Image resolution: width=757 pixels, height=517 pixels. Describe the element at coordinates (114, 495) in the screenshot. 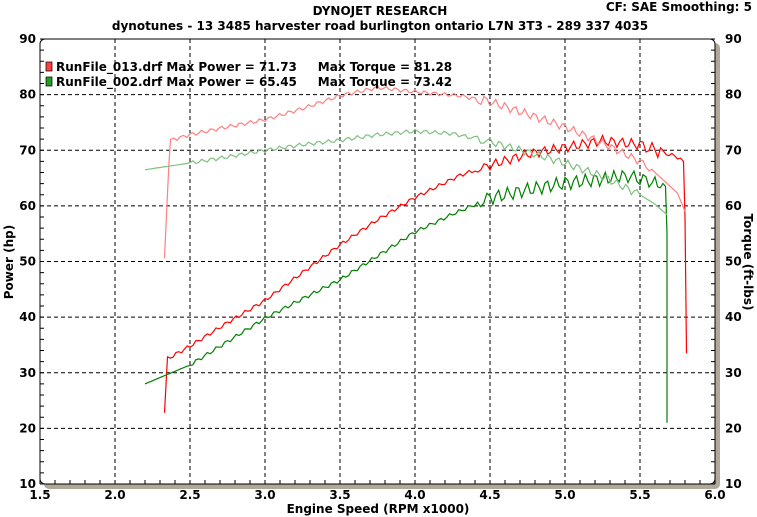

I see `x-tick-label: 2.0` at that location.